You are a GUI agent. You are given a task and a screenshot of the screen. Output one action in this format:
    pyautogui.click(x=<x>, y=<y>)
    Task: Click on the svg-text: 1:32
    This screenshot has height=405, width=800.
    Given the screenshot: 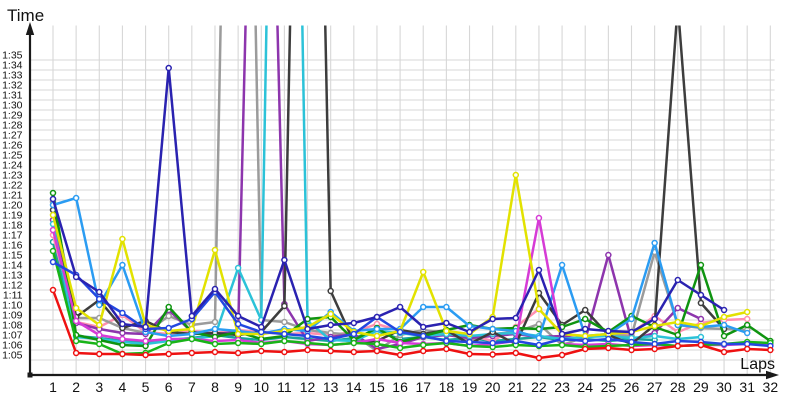 What is the action you would take?
    pyautogui.click(x=12, y=86)
    